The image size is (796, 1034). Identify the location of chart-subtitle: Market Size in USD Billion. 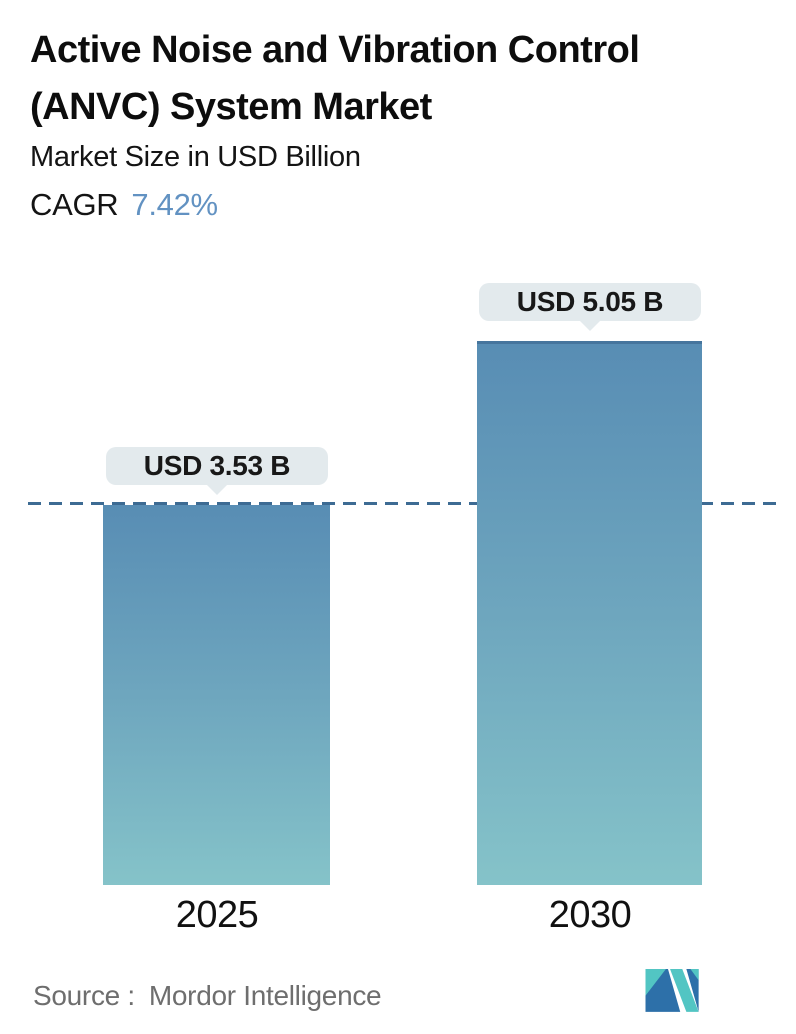
(195, 157).